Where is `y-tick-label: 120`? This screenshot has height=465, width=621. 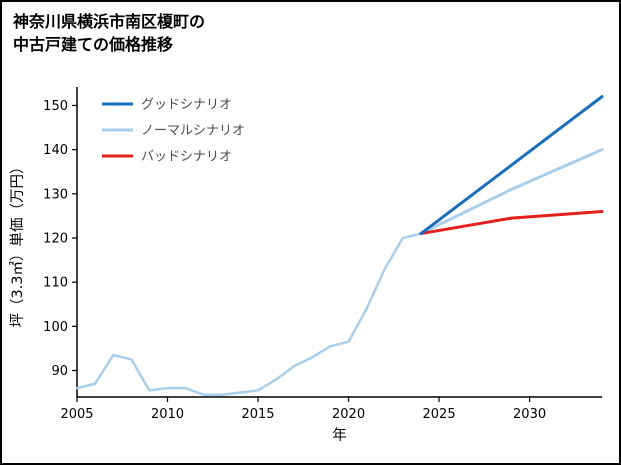 y-tick-label: 120 is located at coordinates (55, 238).